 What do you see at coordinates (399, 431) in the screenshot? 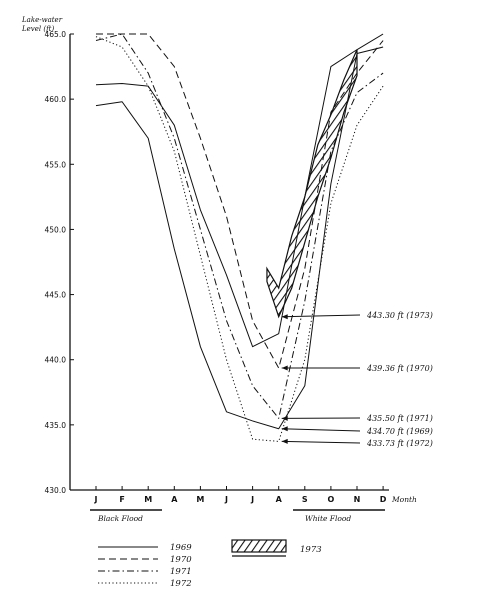
I see `annotation-label: 434.70 ft (1969)` at bounding box center [399, 431].